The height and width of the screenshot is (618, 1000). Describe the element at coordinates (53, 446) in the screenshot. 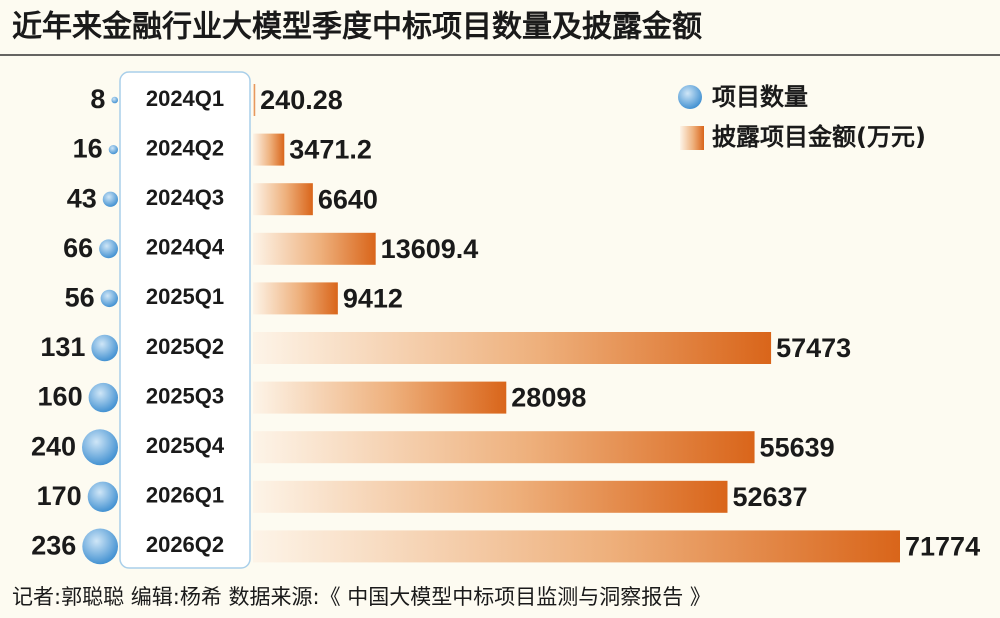

I see `count-label: 240` at that location.